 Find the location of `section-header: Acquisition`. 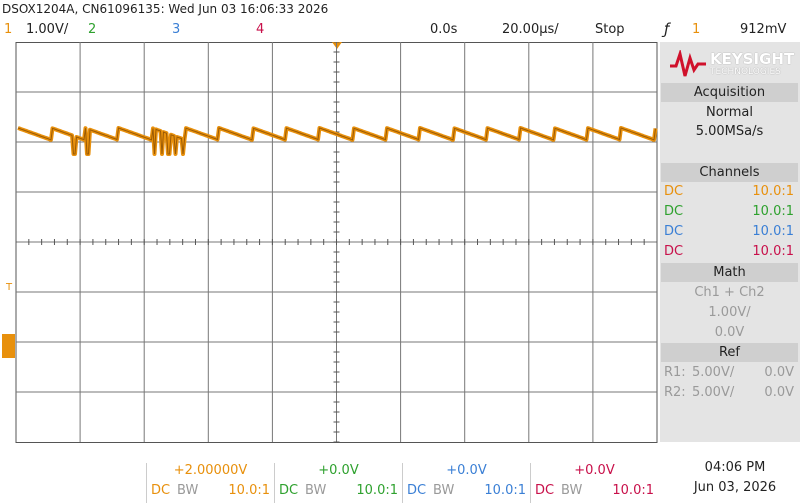

section-header: Acquisition is located at coordinates (729, 92).